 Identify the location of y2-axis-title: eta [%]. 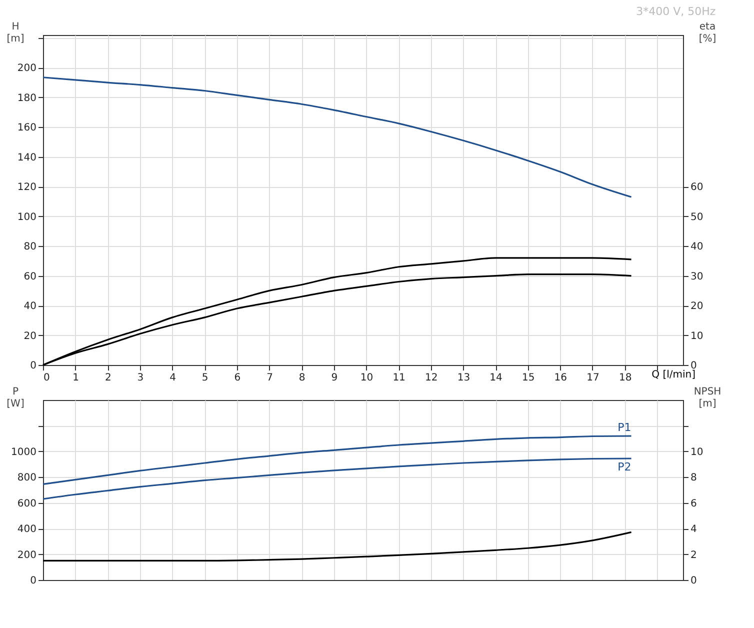
(707, 33).